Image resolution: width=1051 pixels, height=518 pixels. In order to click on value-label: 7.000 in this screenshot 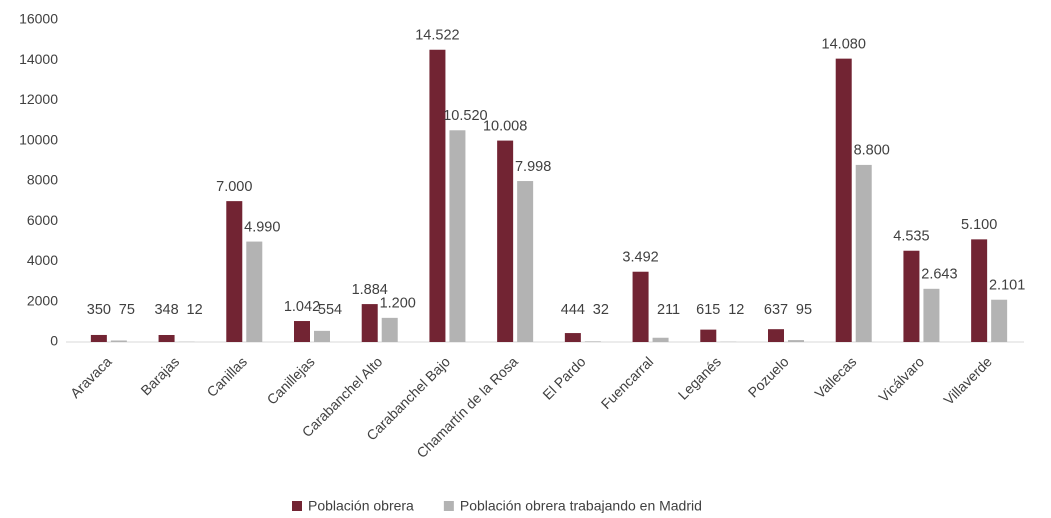, I will do `click(234, 187)`.